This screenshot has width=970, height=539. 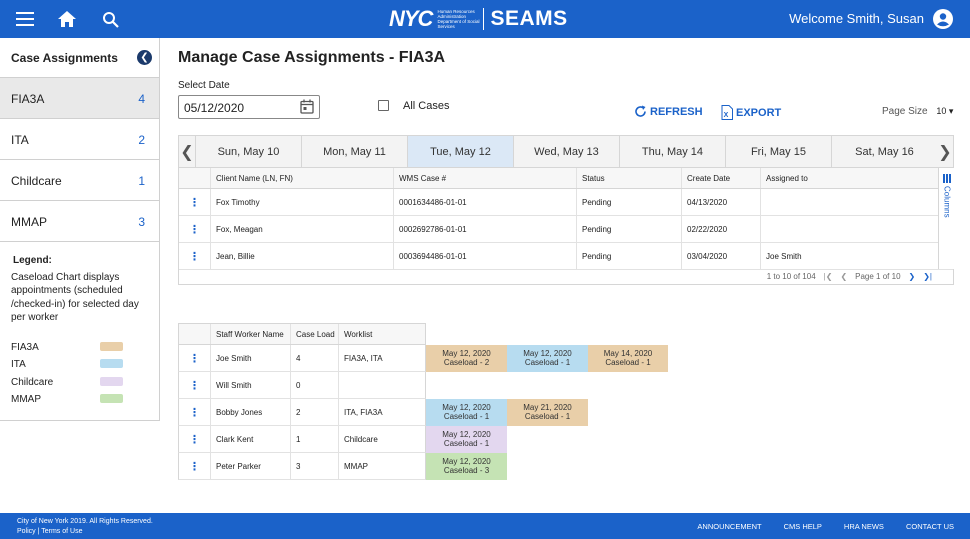 What do you see at coordinates (302, 358) in the screenshot?
I see `table-row: ⋮ Joe Smith 4 FIA3A, ITA` at bounding box center [302, 358].